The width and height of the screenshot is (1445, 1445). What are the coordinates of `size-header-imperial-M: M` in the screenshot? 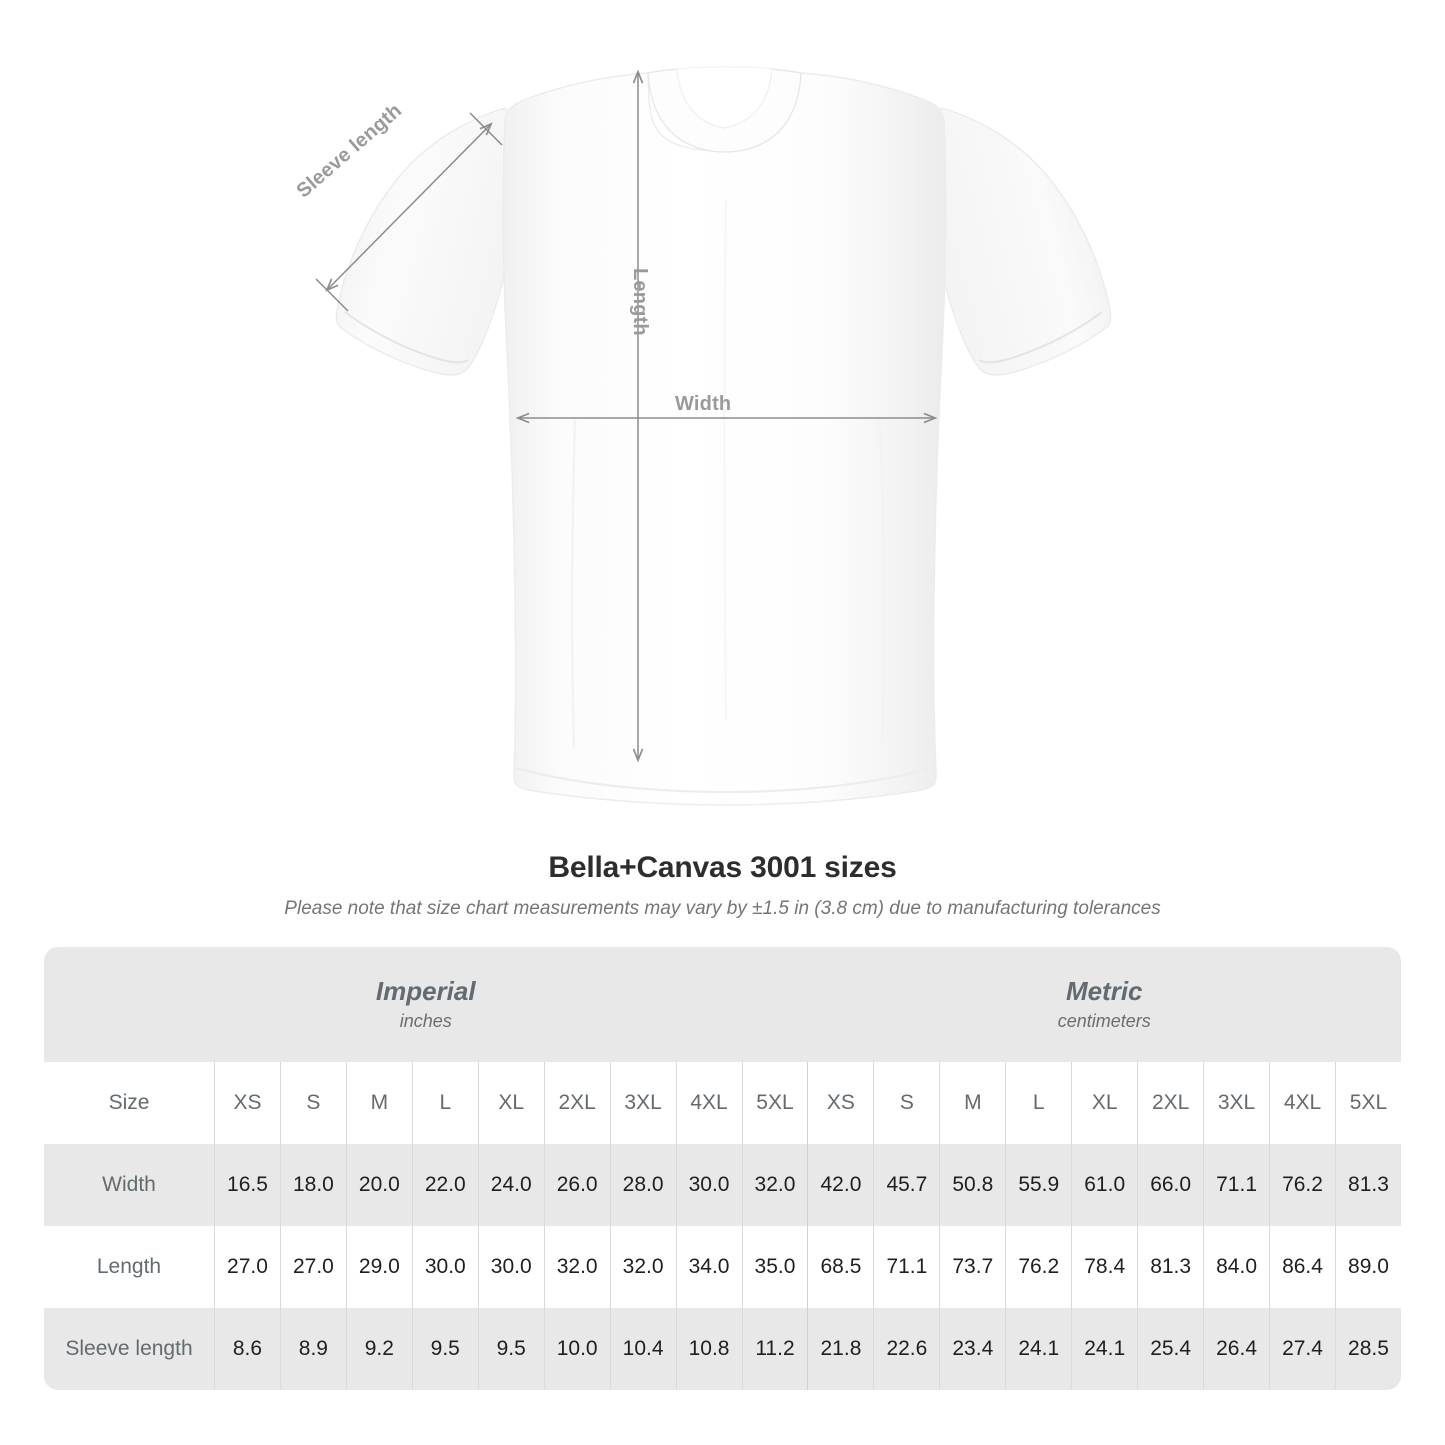 It's located at (378, 1103).